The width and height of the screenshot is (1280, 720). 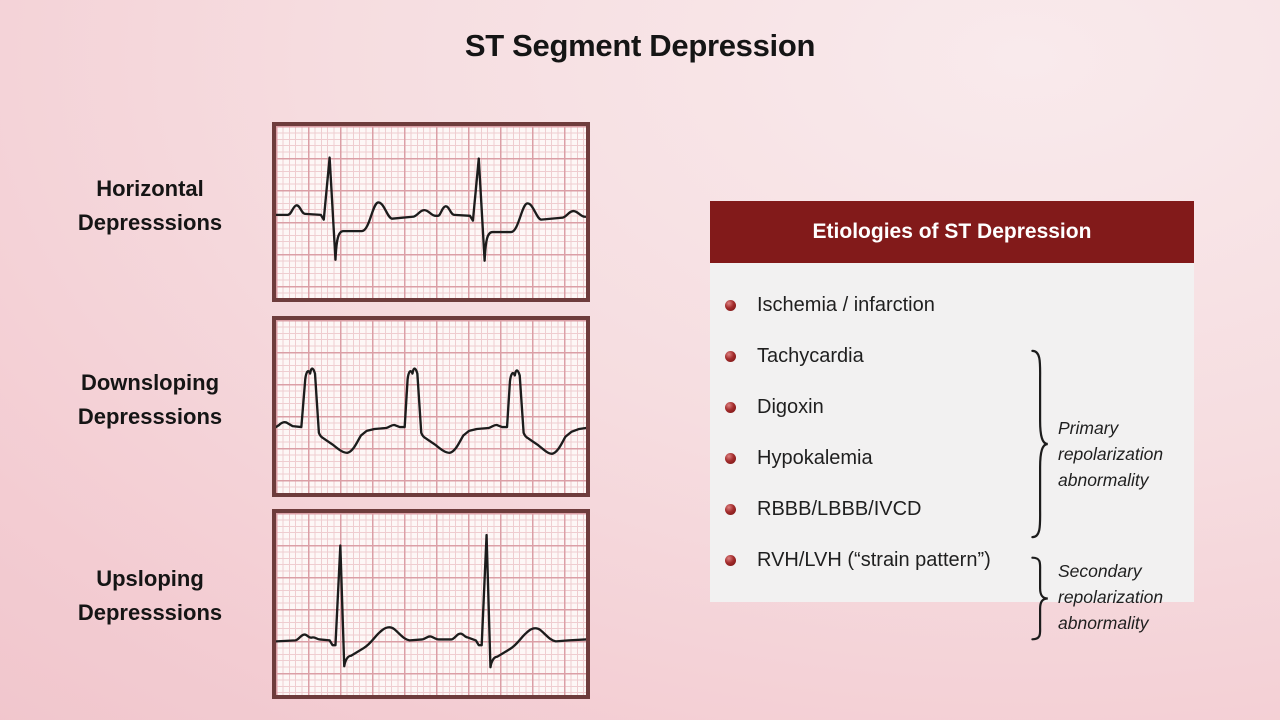 What do you see at coordinates (815, 458) in the screenshot?
I see `etiology-item-label: Hypokalemia` at bounding box center [815, 458].